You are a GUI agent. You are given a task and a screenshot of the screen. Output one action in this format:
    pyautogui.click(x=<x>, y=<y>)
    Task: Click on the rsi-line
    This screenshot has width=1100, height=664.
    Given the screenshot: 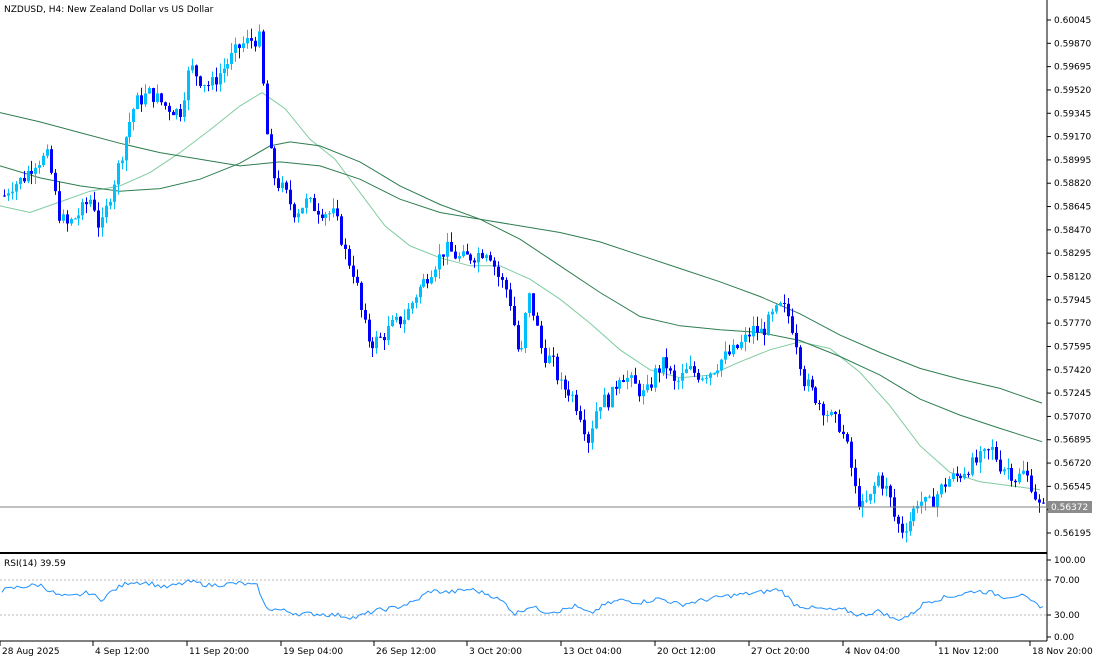 What is the action you would take?
    pyautogui.click(x=522, y=600)
    